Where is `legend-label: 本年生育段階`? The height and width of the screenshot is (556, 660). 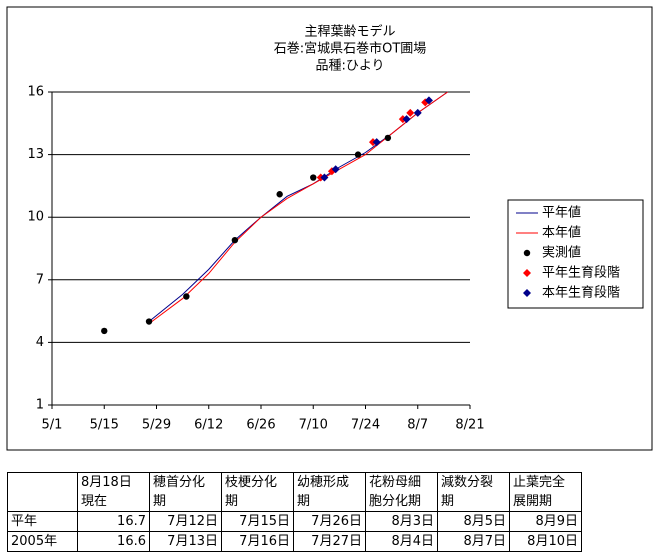
legend-label: 本年生育段階 is located at coordinates (581, 293).